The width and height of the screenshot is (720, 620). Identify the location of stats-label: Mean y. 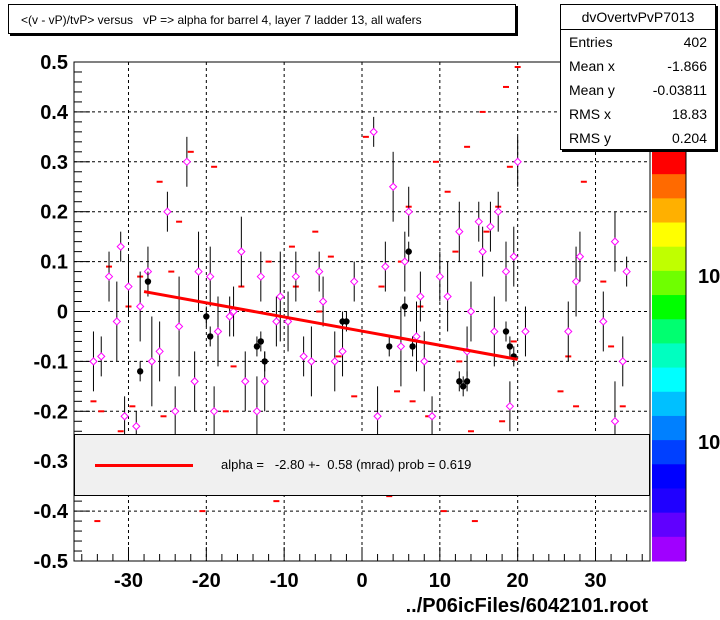
(592, 90).